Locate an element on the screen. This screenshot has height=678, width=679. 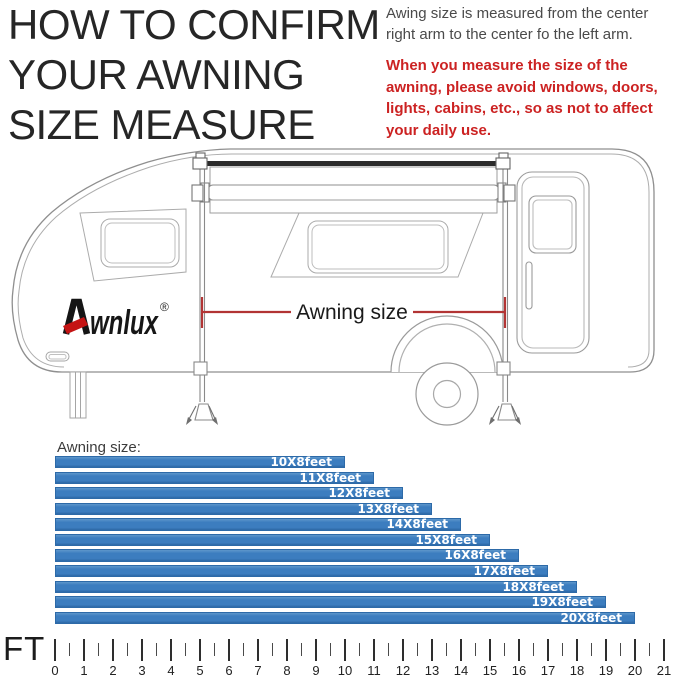
logo-red-swoosh is located at coordinates (75, 325).